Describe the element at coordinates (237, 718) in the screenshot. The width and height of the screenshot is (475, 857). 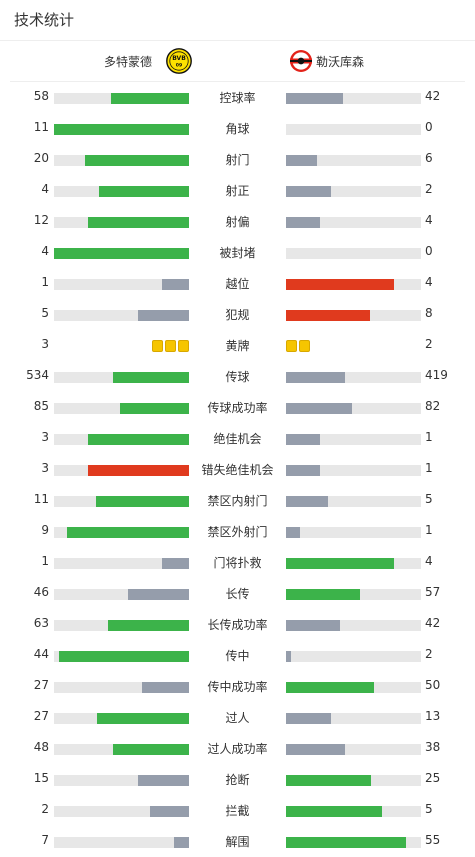
I see `stat-label: 过人` at that location.